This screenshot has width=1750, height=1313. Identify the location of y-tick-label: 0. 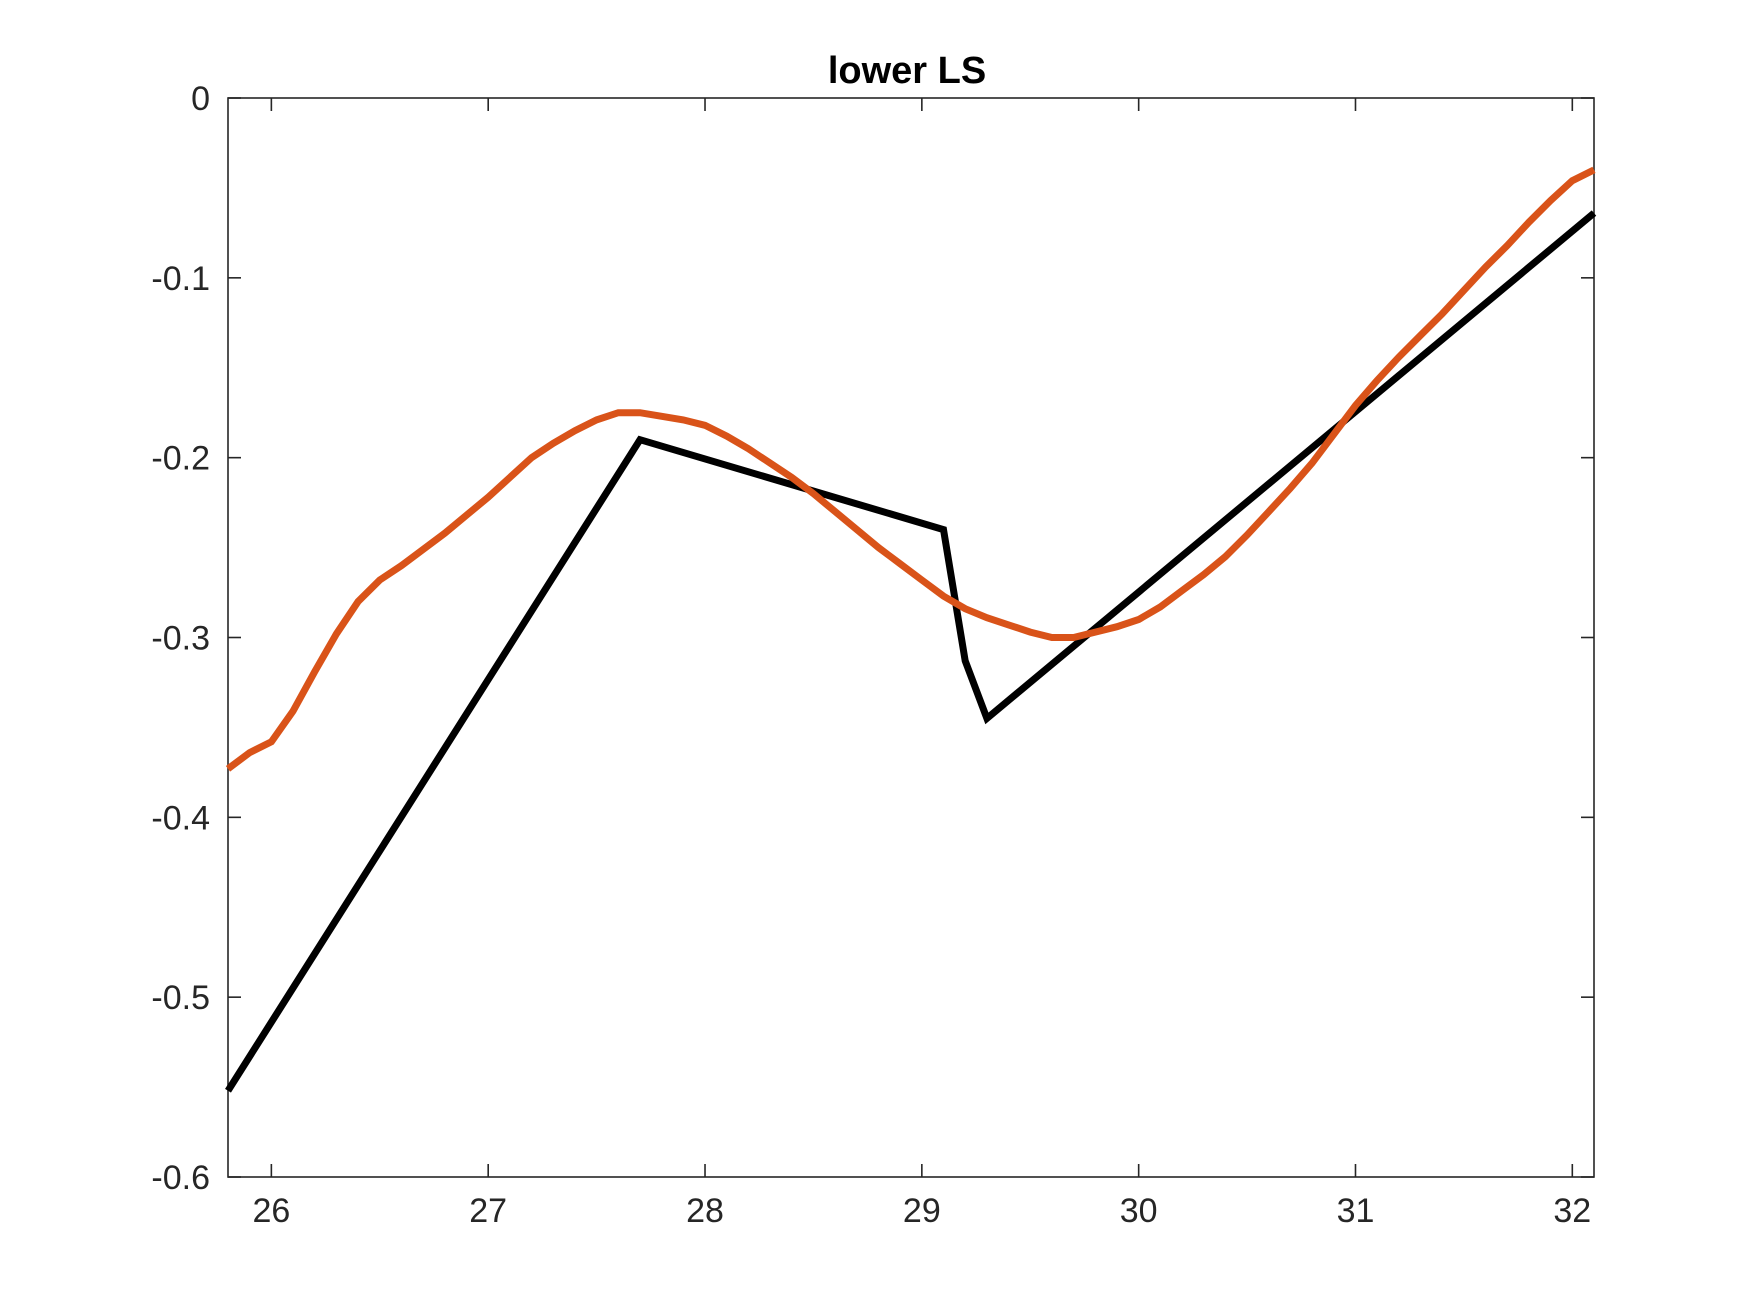
(200, 99).